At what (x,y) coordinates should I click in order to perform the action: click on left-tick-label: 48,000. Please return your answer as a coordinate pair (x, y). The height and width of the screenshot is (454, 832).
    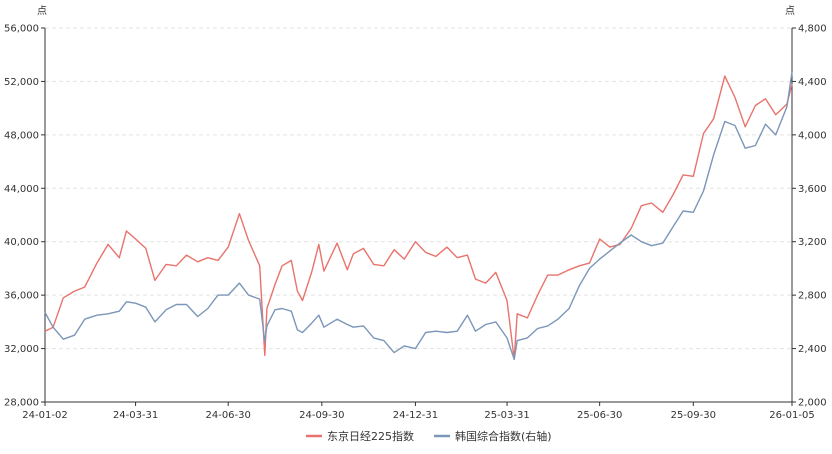
    Looking at the image, I should click on (21, 135).